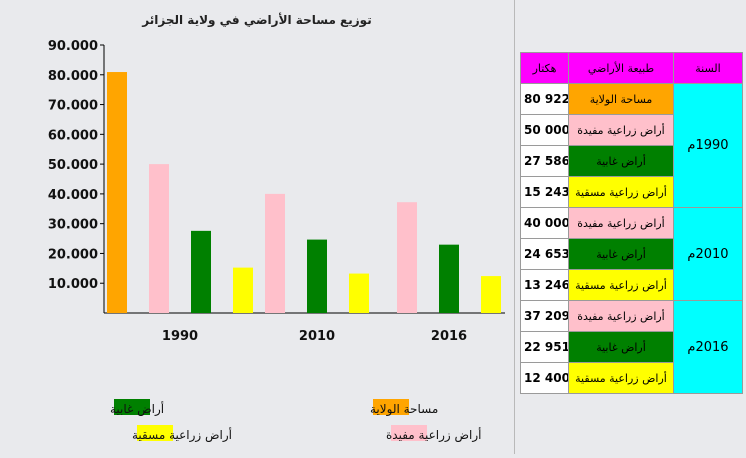 Image resolution: width=746 pixels, height=458 pixels. I want to click on table-row: 2010م أراض زراعية مفيدة 40 000, so click(631, 254).